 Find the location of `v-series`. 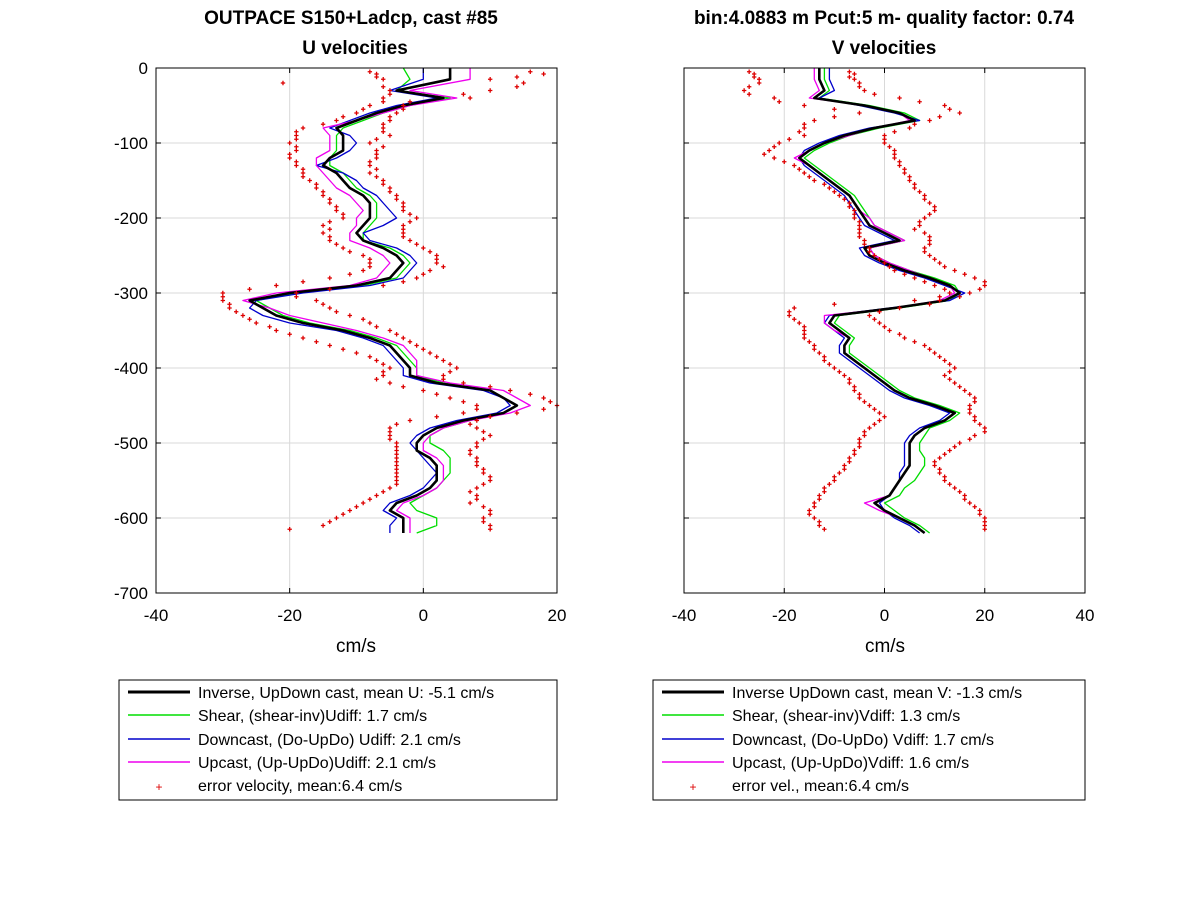

v-series is located at coordinates (879, 301).